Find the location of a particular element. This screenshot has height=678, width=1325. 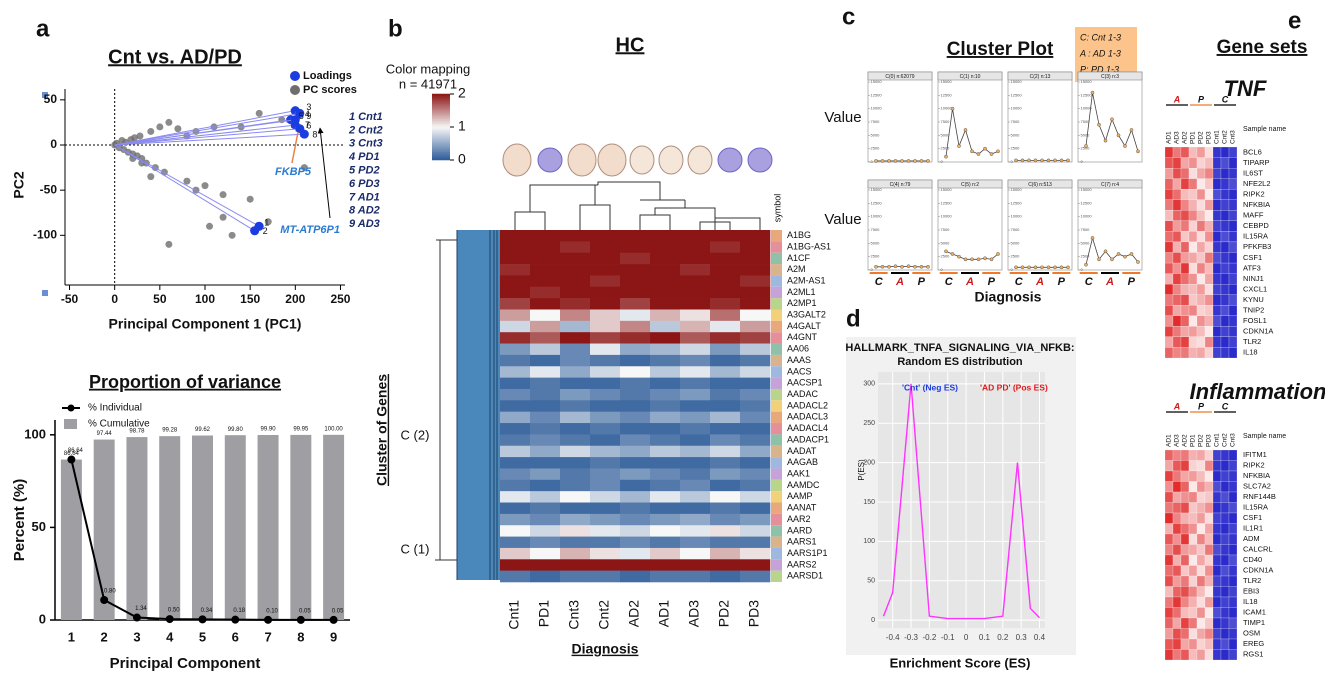

subplot-frame is located at coordinates (1110, 117).